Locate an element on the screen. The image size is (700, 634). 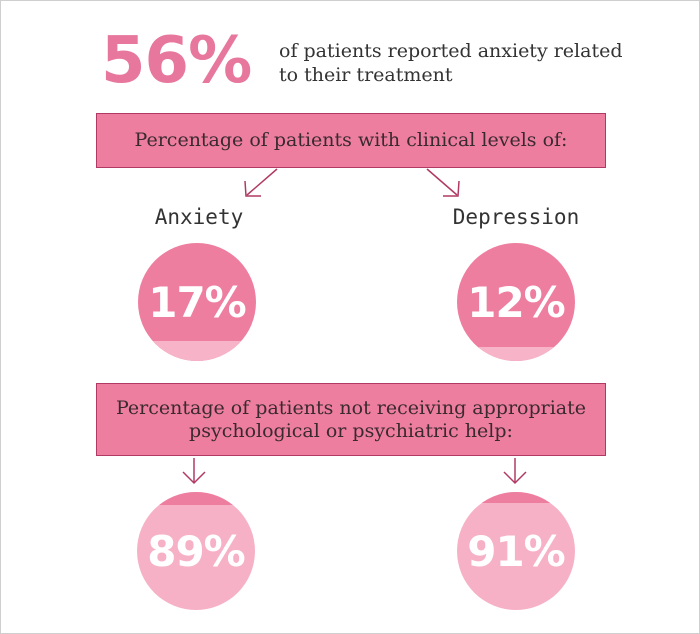
arrow-down-right-icon is located at coordinates (443, 182).